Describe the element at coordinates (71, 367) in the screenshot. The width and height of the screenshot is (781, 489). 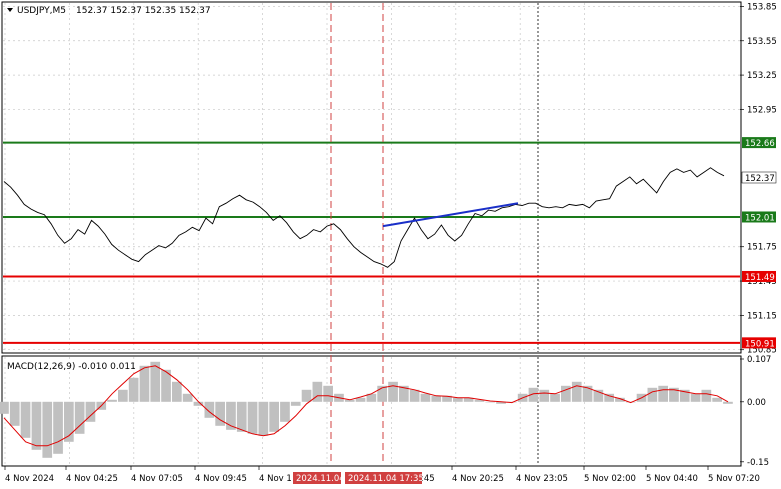
I see `macd-label: MACD(12,26,9) -0.010 0.011` at that location.